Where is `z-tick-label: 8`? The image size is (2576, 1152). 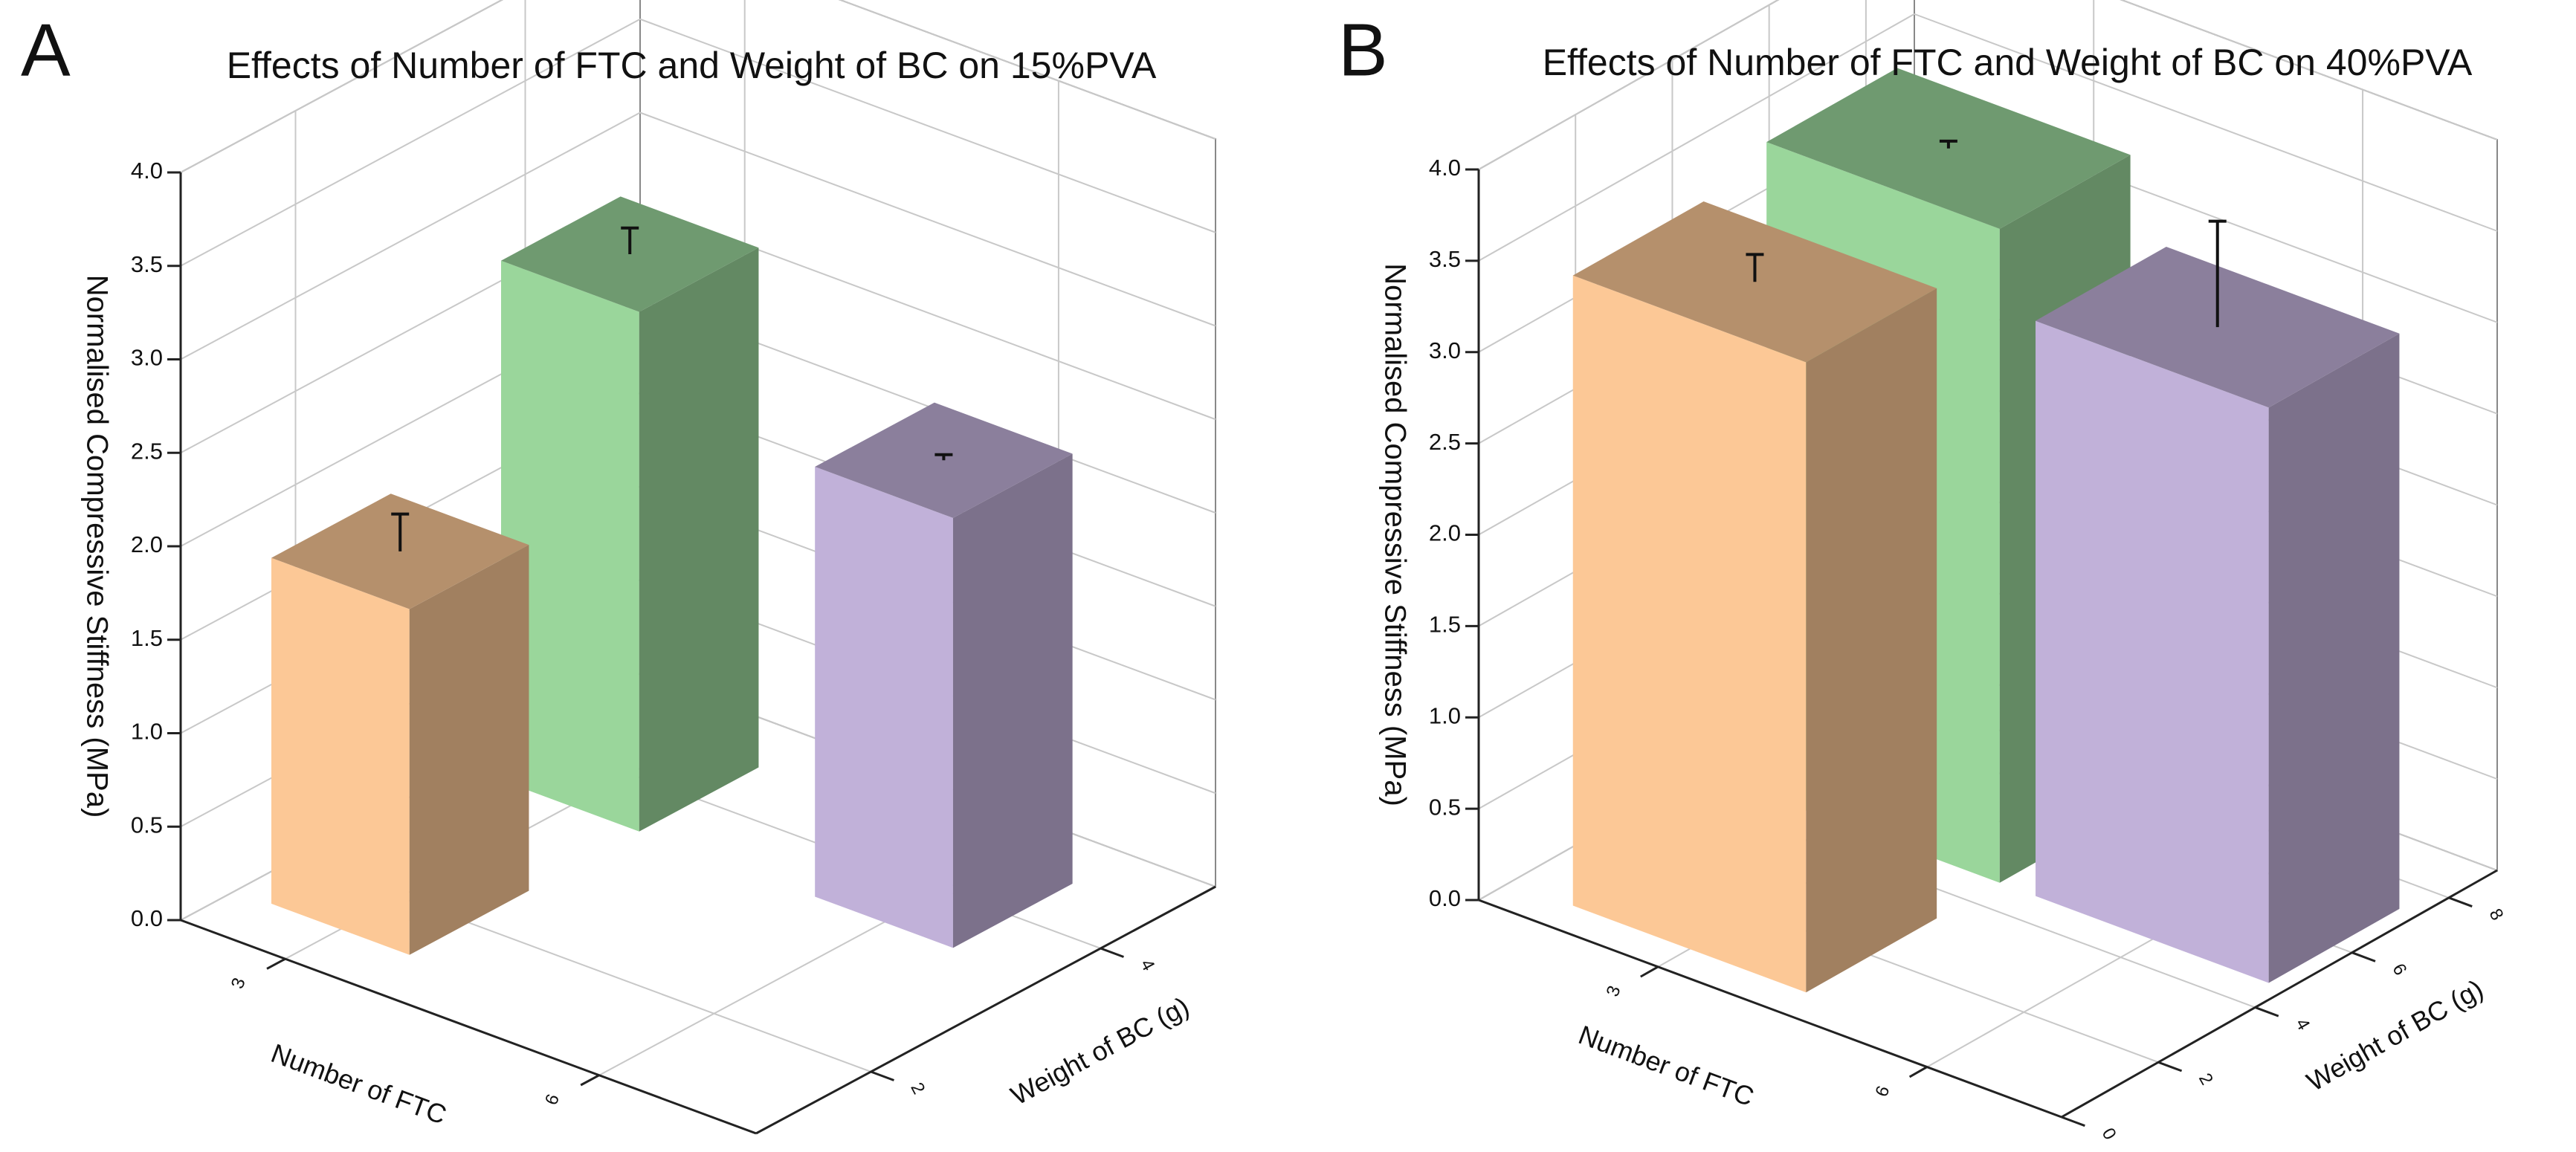 z-tick-label: 8 is located at coordinates (2496, 914).